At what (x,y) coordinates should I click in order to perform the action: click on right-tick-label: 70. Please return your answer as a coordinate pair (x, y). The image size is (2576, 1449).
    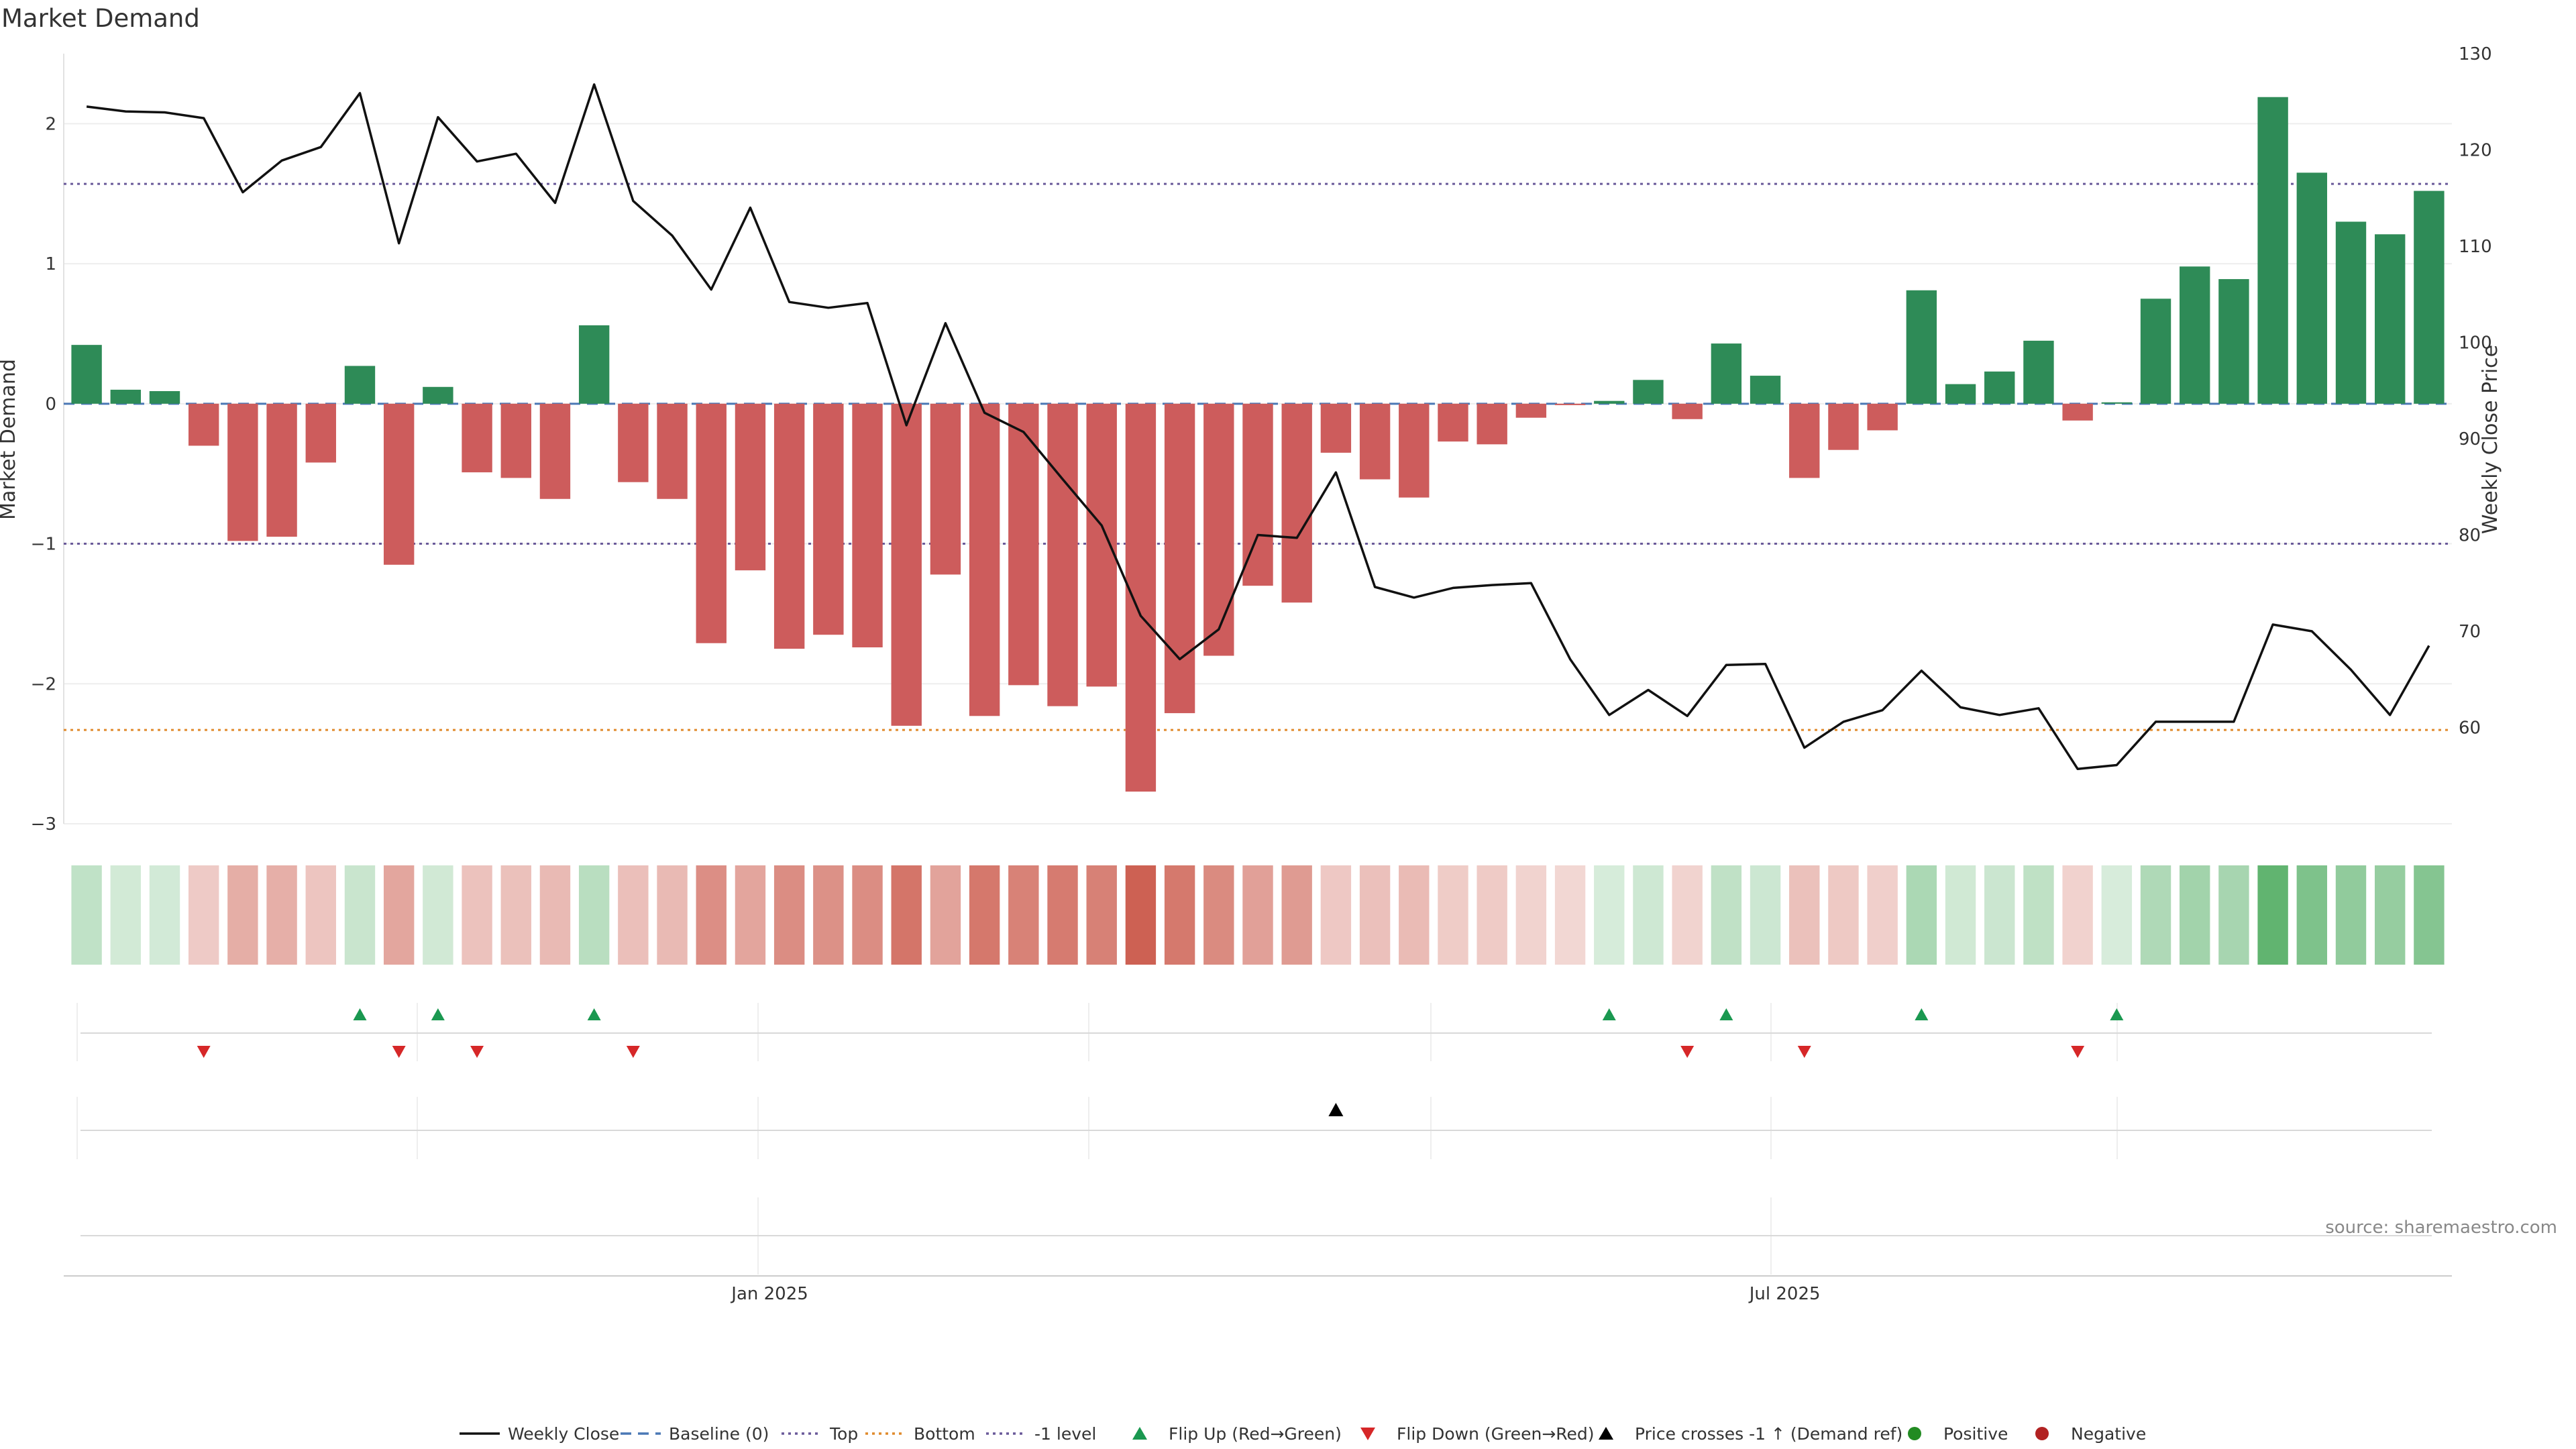
    Looking at the image, I should click on (2470, 632).